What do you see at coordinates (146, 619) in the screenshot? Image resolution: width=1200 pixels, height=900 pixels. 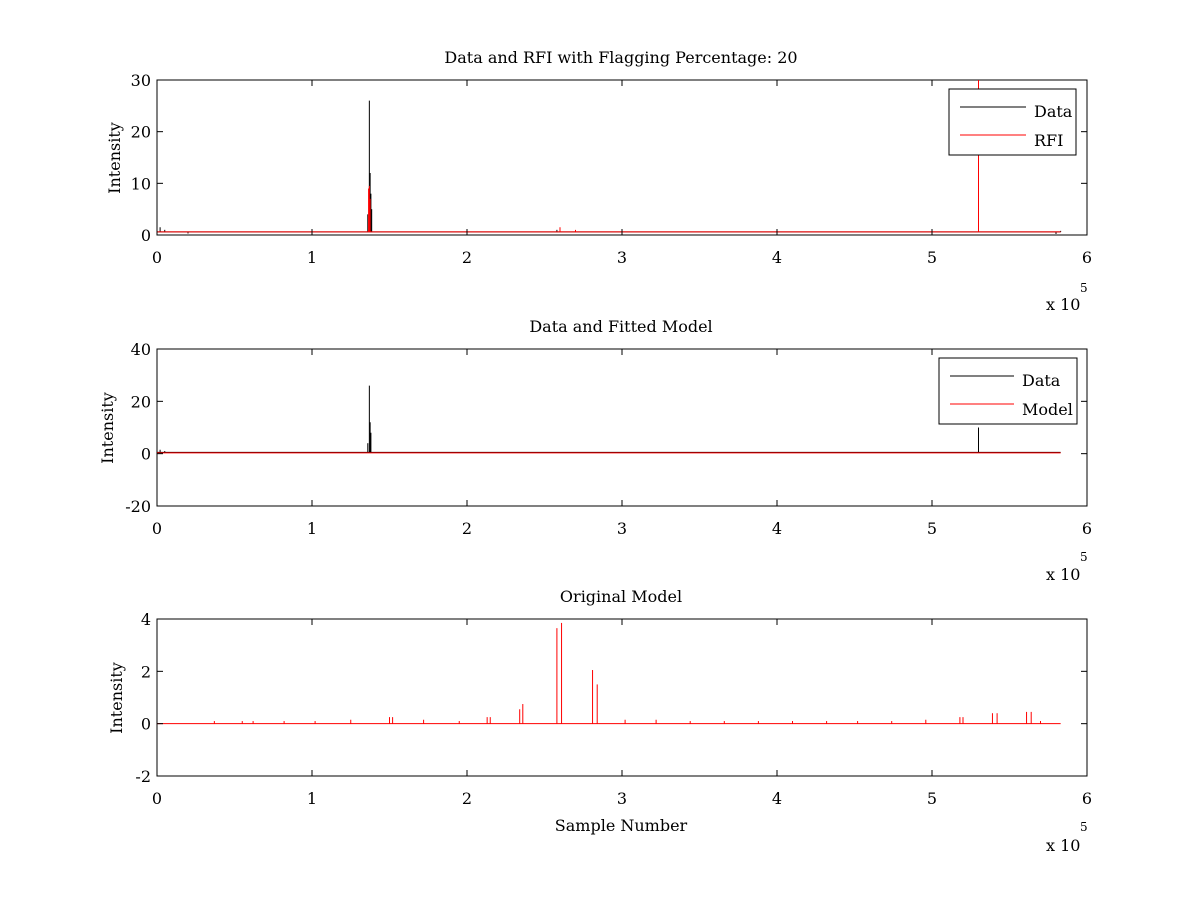 I see `y-tick-label: 4` at bounding box center [146, 619].